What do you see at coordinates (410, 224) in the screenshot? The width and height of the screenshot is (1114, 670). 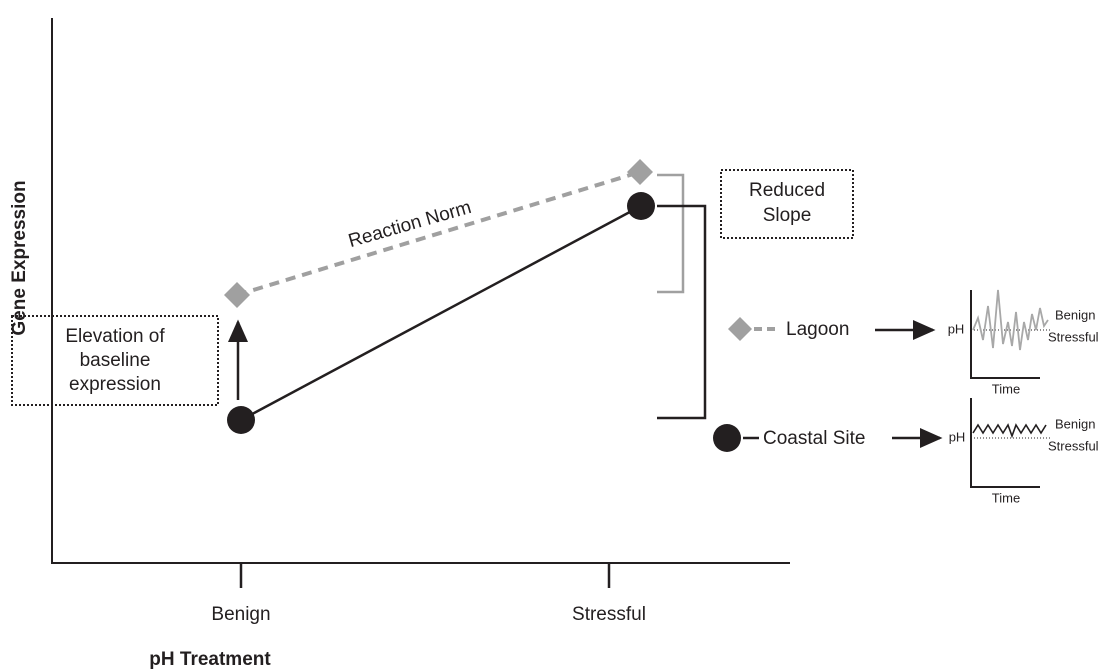 I see `reaction-norm-label: Reaction Norm` at bounding box center [410, 224].